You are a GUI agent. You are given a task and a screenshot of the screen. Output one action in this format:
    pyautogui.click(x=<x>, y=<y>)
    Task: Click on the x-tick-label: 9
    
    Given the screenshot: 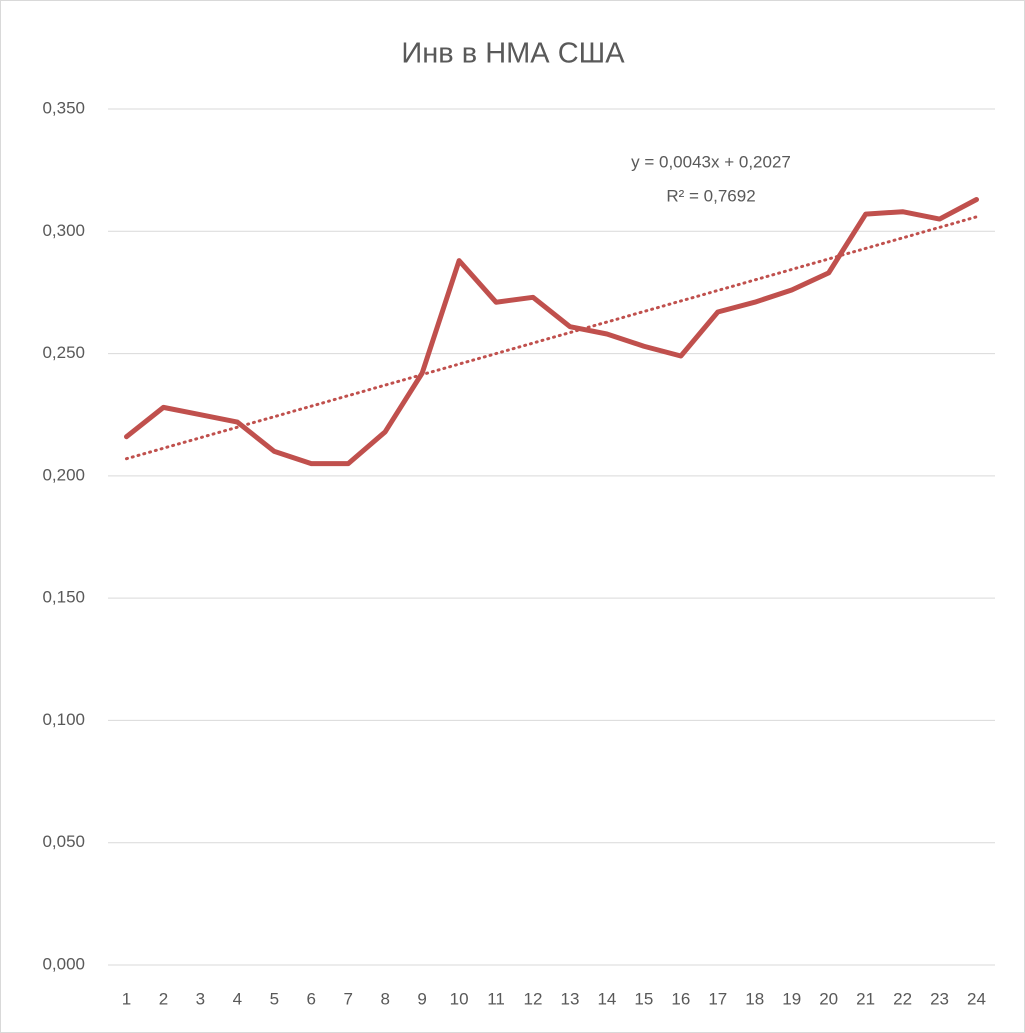 What is the action you would take?
    pyautogui.click(x=421, y=998)
    